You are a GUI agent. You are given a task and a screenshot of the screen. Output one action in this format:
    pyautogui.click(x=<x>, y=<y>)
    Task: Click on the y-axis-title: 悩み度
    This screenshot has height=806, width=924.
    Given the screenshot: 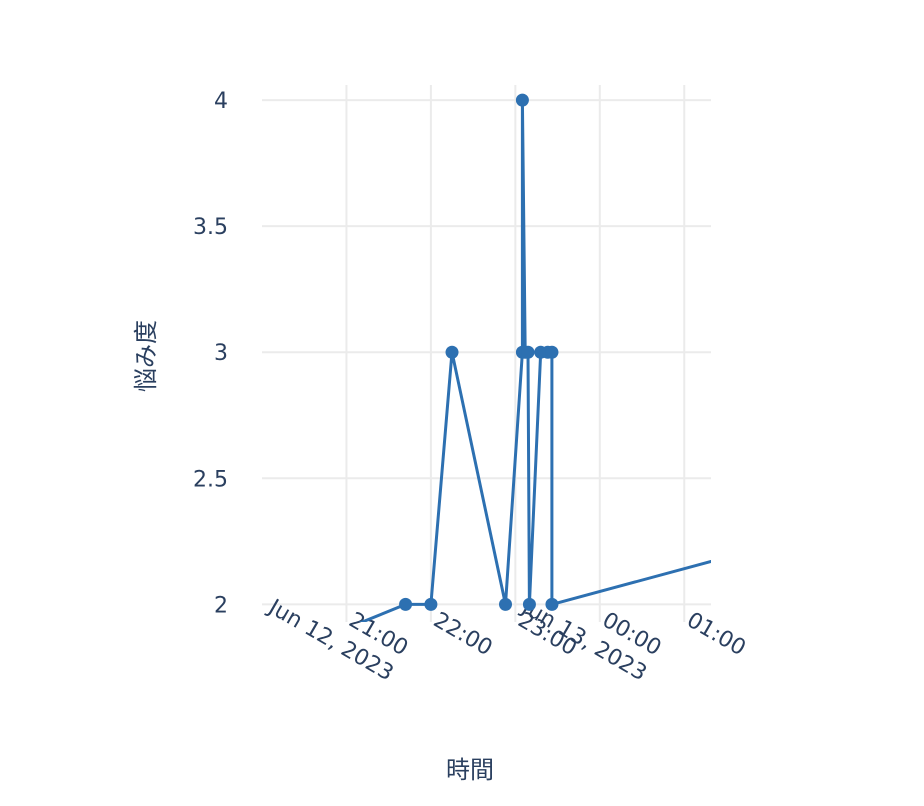 What is the action you would take?
    pyautogui.click(x=146, y=356)
    